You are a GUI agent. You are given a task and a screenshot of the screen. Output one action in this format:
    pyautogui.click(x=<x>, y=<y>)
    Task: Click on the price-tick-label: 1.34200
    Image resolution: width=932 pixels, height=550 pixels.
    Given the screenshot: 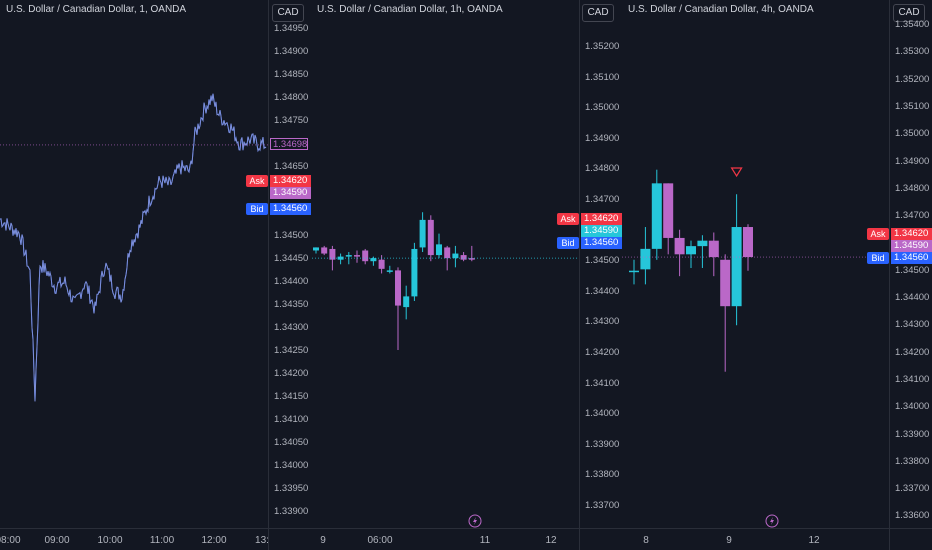 What is the action you would take?
    pyautogui.click(x=912, y=352)
    